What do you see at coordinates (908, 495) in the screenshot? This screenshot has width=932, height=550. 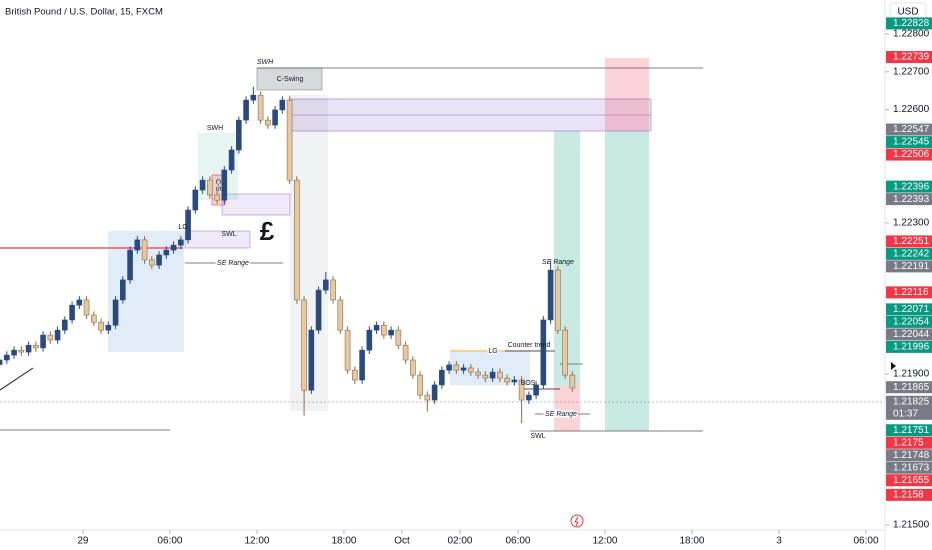 I see `price-tag-label: 1.2158` at bounding box center [908, 495].